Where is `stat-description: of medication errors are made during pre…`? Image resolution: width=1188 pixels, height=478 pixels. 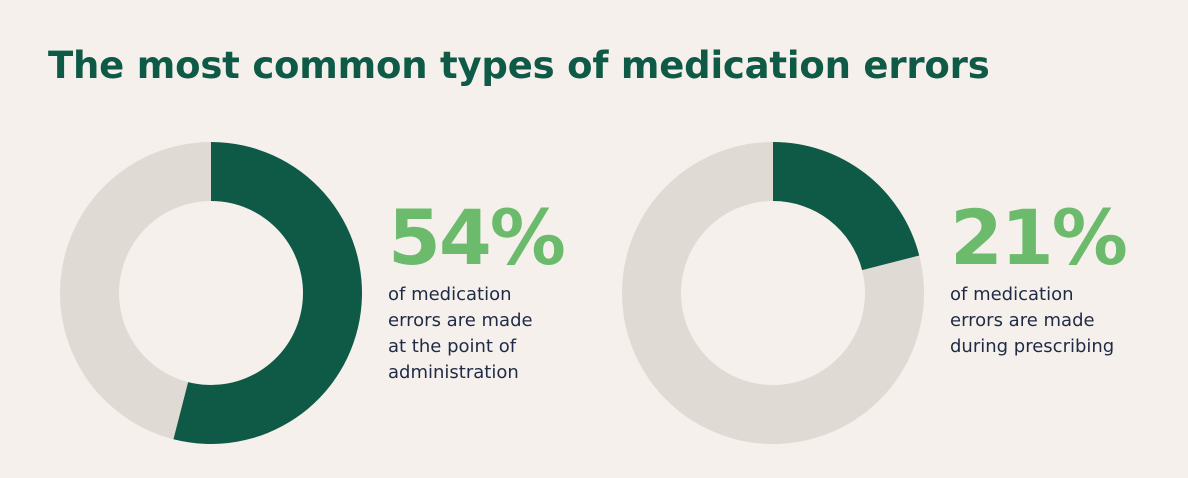 stat-description: of medication errors are made during pre… is located at coordinates (1032, 320).